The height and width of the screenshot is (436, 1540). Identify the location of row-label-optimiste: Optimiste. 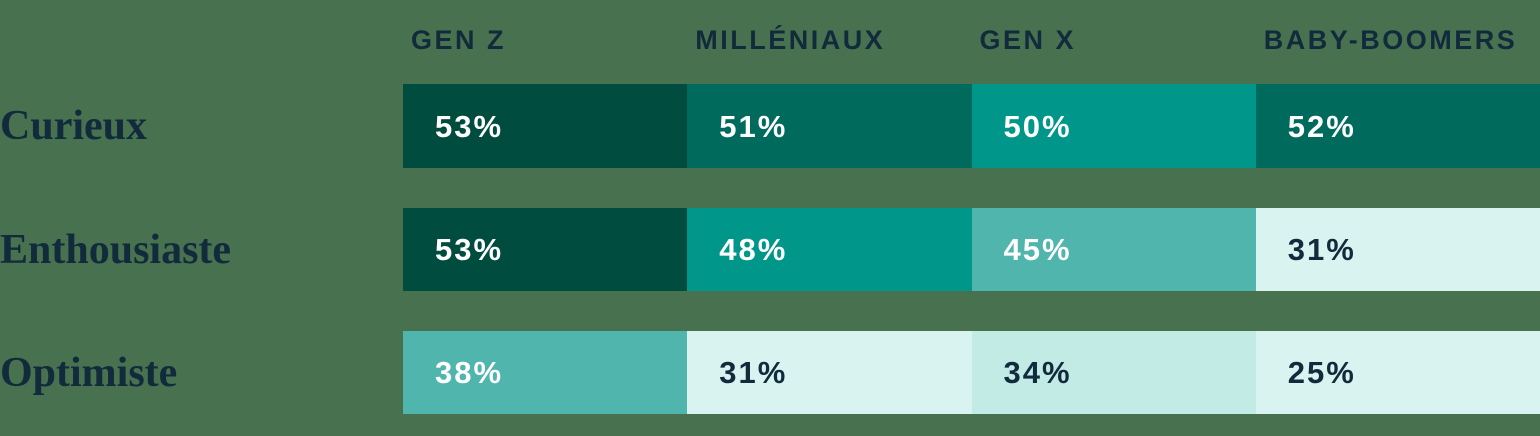
(89, 372).